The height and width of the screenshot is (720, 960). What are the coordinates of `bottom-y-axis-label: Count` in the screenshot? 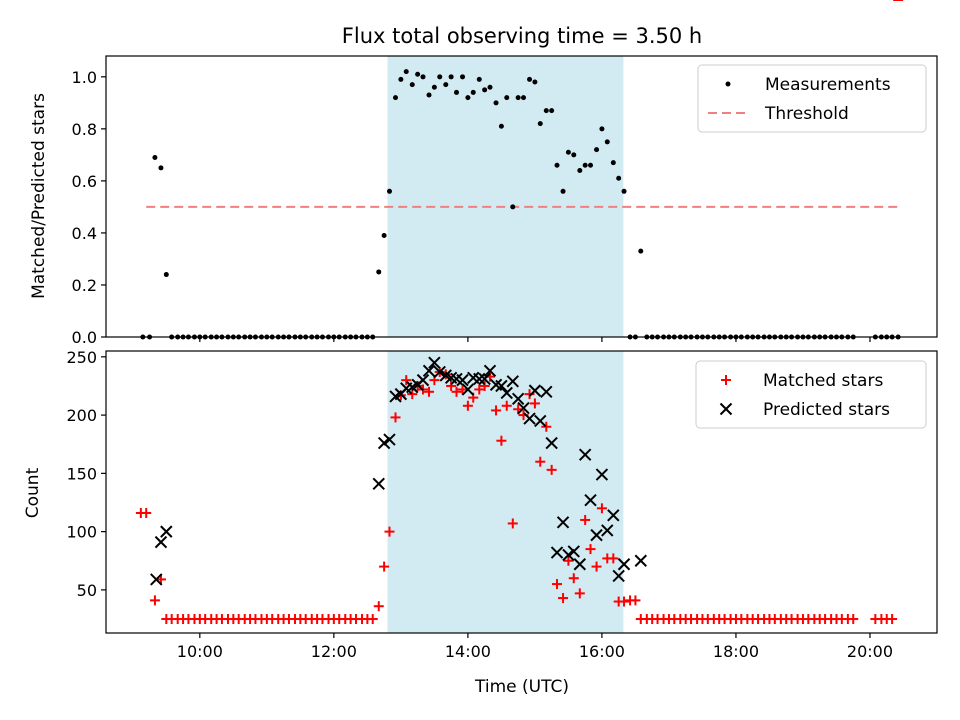 It's located at (33, 492).